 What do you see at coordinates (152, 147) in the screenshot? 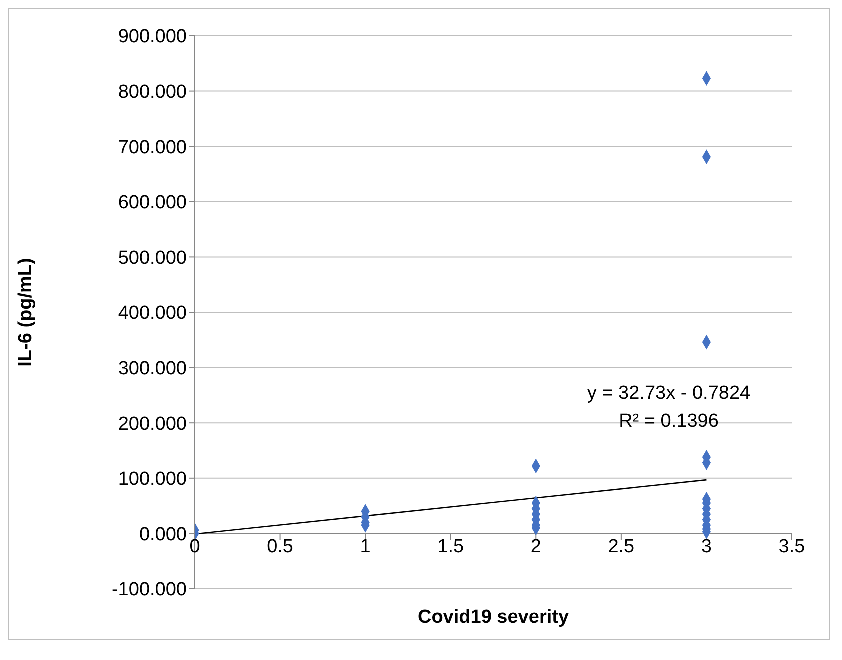
I see `y-tick-label: 700.000` at bounding box center [152, 147].